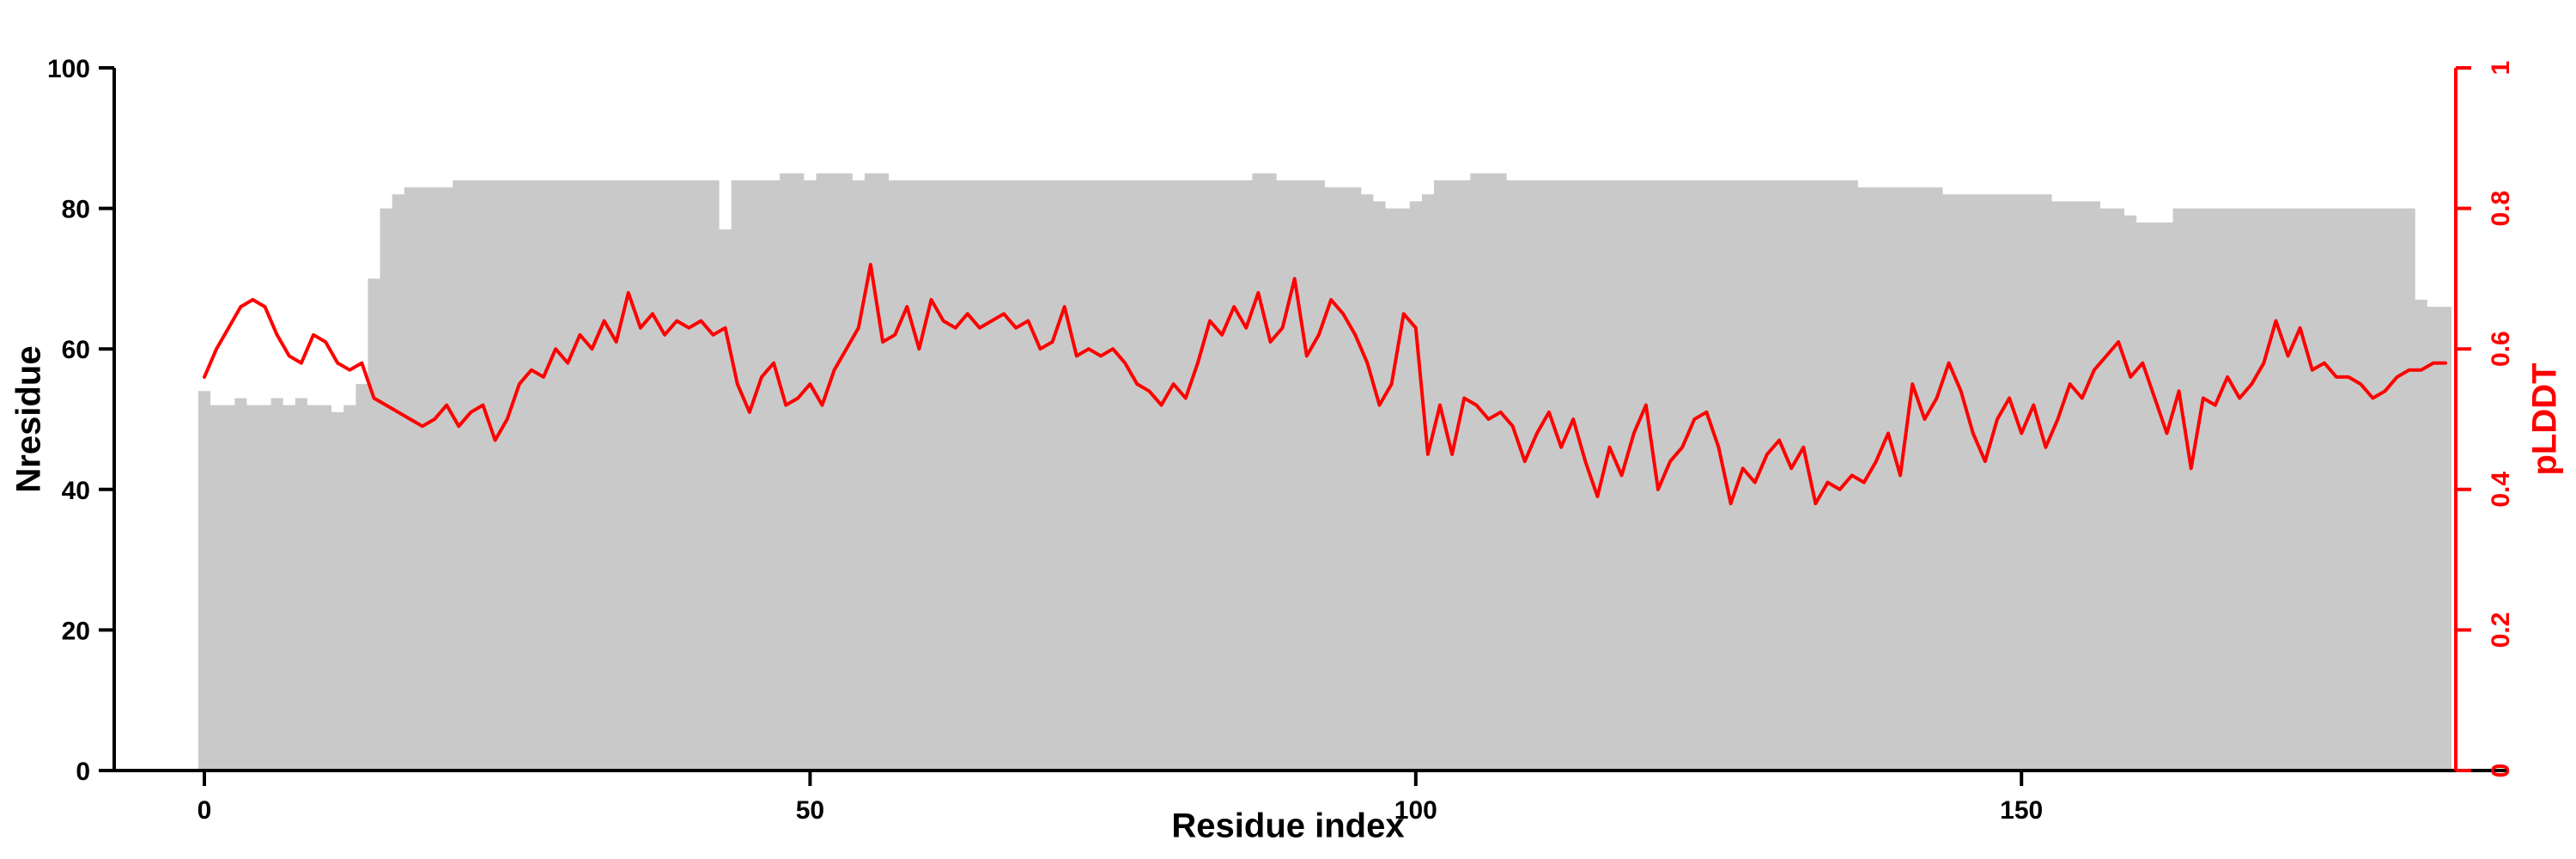  What do you see at coordinates (76, 210) in the screenshot?
I see `left-axis-tick-label: 80` at bounding box center [76, 210].